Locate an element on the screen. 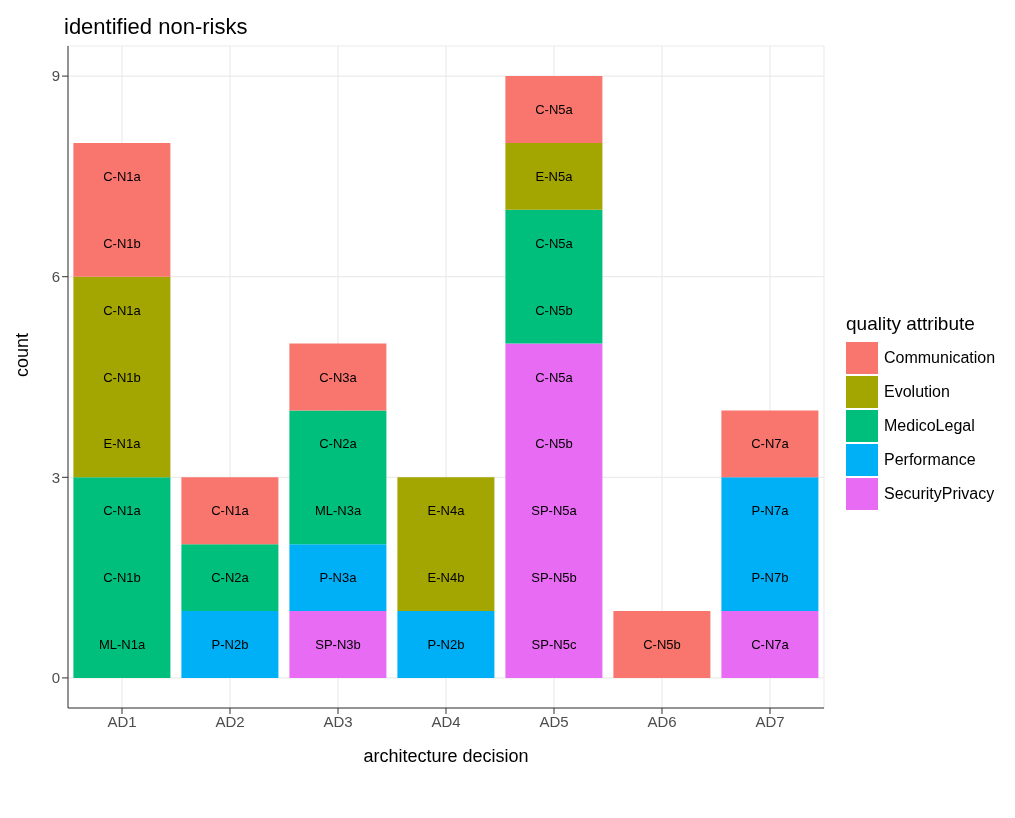 This screenshot has width=1015, height=818. annotation: E-N4a is located at coordinates (446, 511).